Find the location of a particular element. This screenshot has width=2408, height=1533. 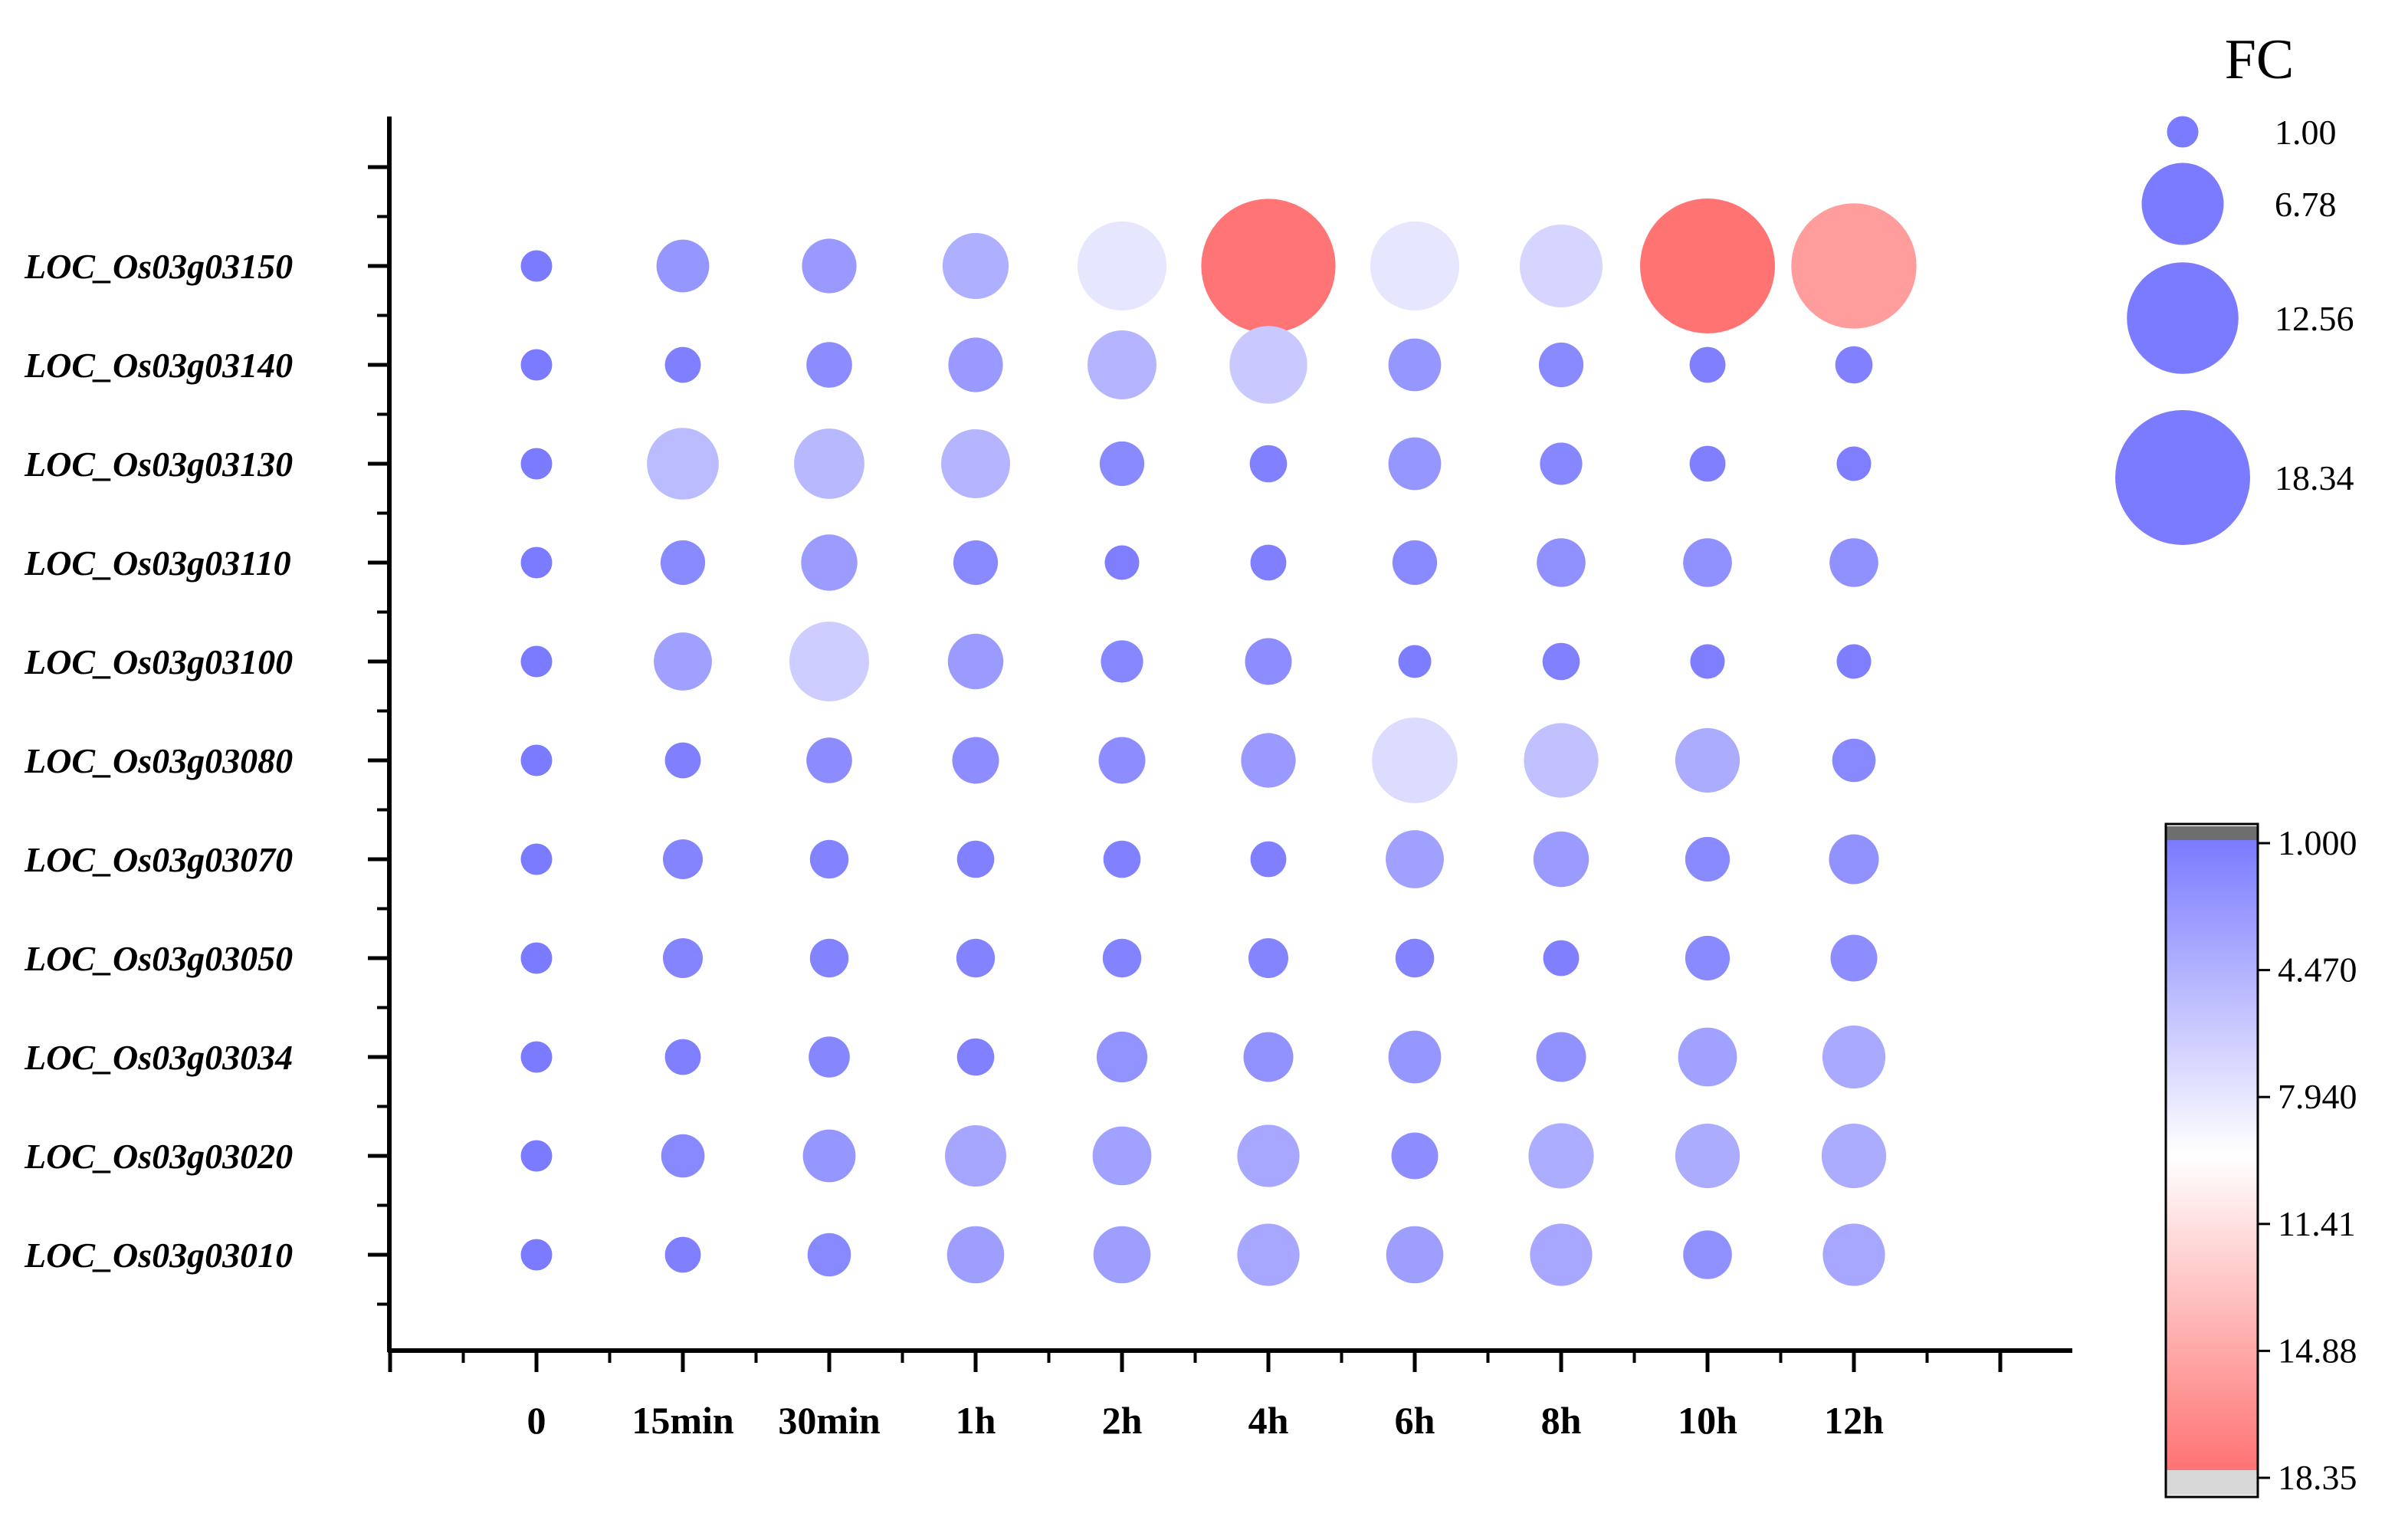

time-labels: 0 15min 30min 1h 2h 4h 6h 8h 10h 12h is located at coordinates (1206, 1420).